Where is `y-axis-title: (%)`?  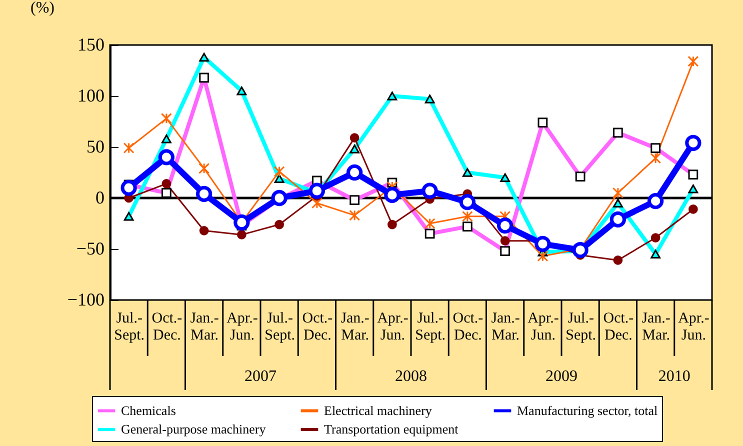 y-axis-title: (%) is located at coordinates (42, 8).